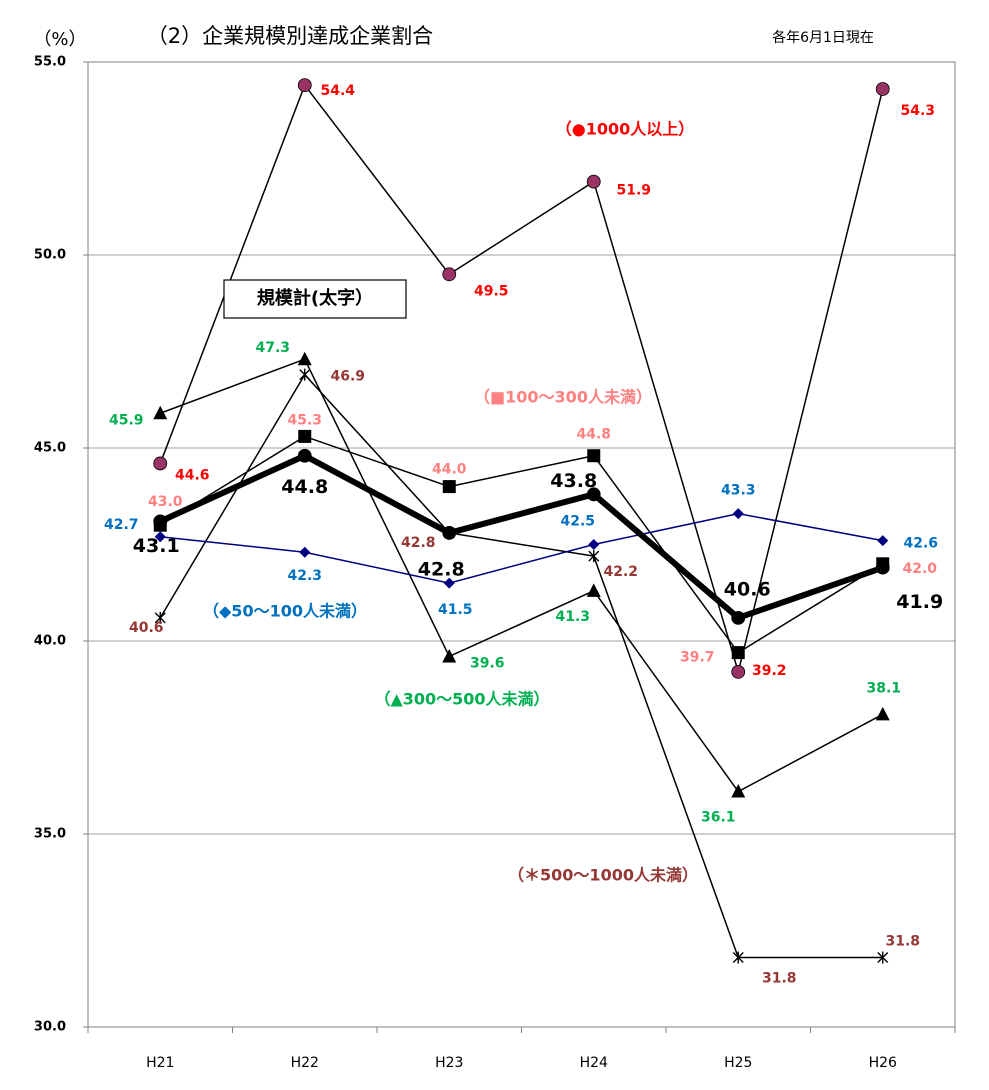 The image size is (989, 1090). What do you see at coordinates (347, 377) in the screenshot?
I see `data-label: 46.9` at bounding box center [347, 377].